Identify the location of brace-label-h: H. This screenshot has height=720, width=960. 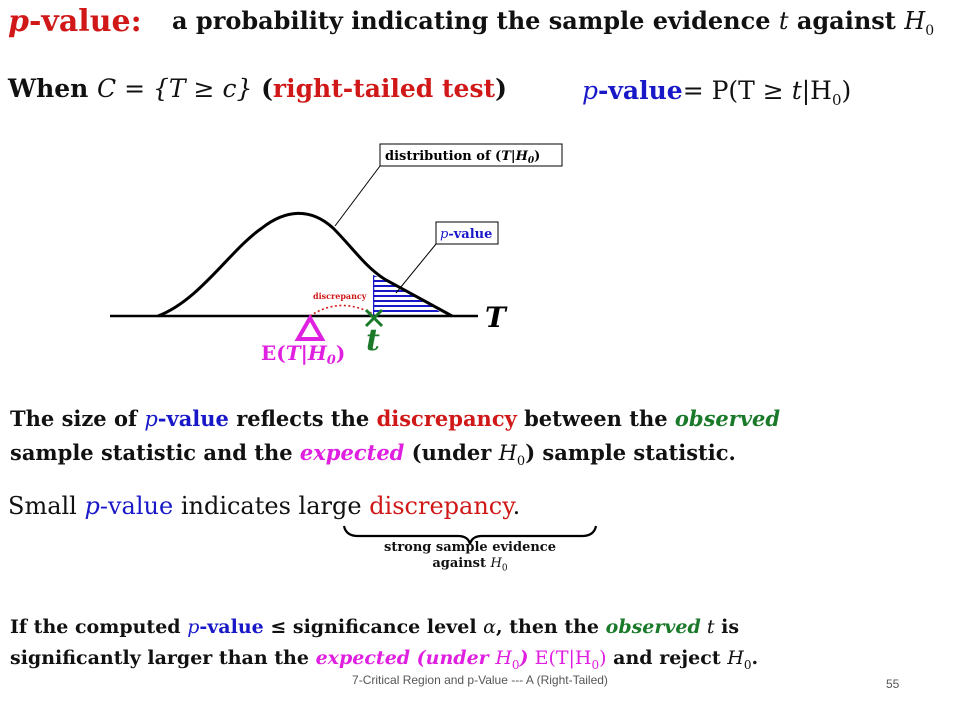
(496, 563).